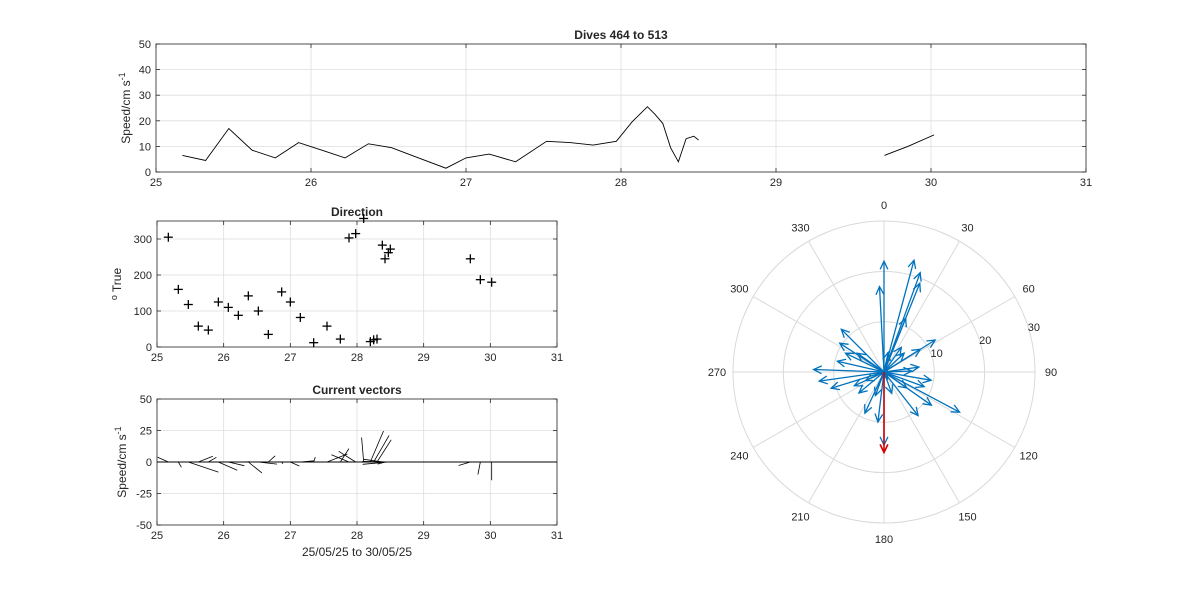  I want to click on direction-xtick-label: 30, so click(490, 358).